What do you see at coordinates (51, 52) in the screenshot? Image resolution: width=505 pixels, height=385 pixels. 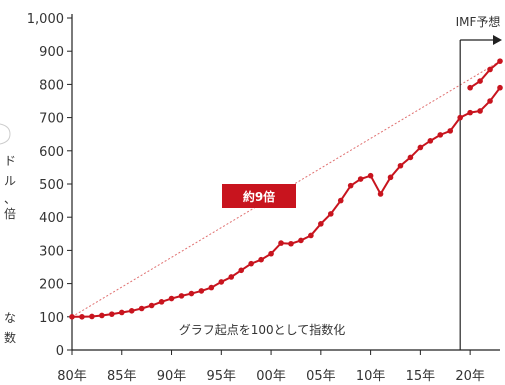 I see `y-tick-label: 900` at bounding box center [51, 52].